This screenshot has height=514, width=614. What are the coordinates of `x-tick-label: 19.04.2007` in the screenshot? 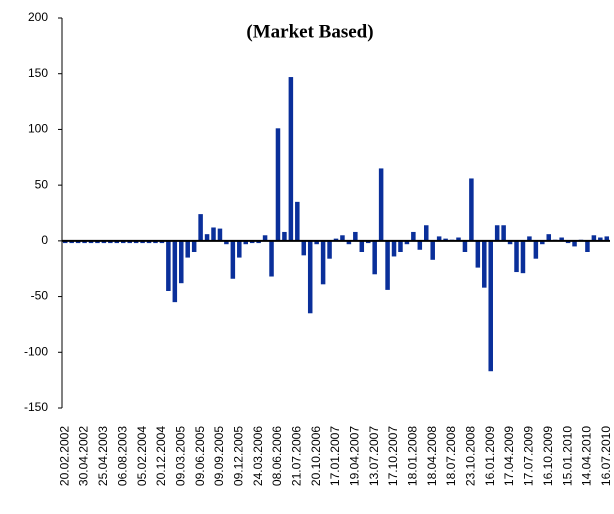 It's located at (355, 456).